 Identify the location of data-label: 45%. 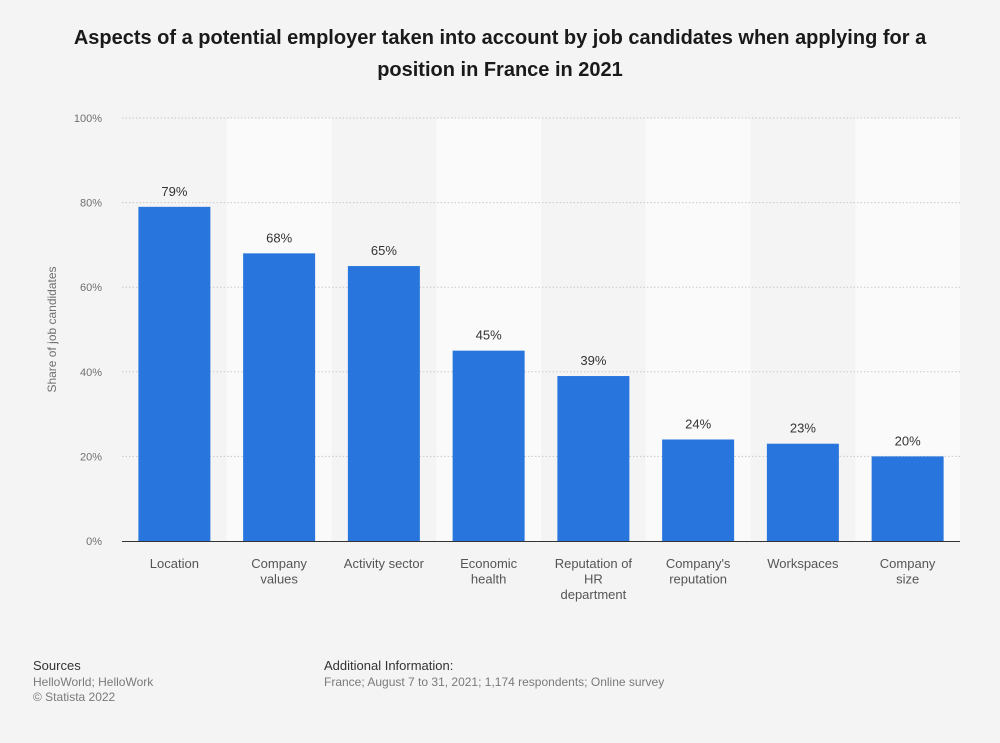
(489, 335).